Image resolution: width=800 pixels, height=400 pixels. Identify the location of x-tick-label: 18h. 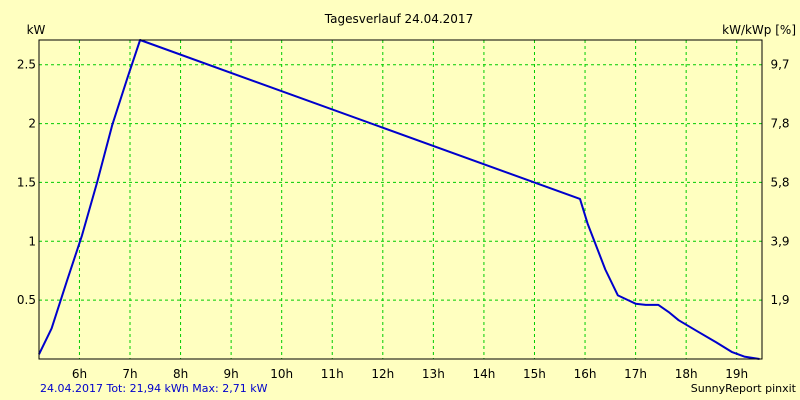
(686, 374).